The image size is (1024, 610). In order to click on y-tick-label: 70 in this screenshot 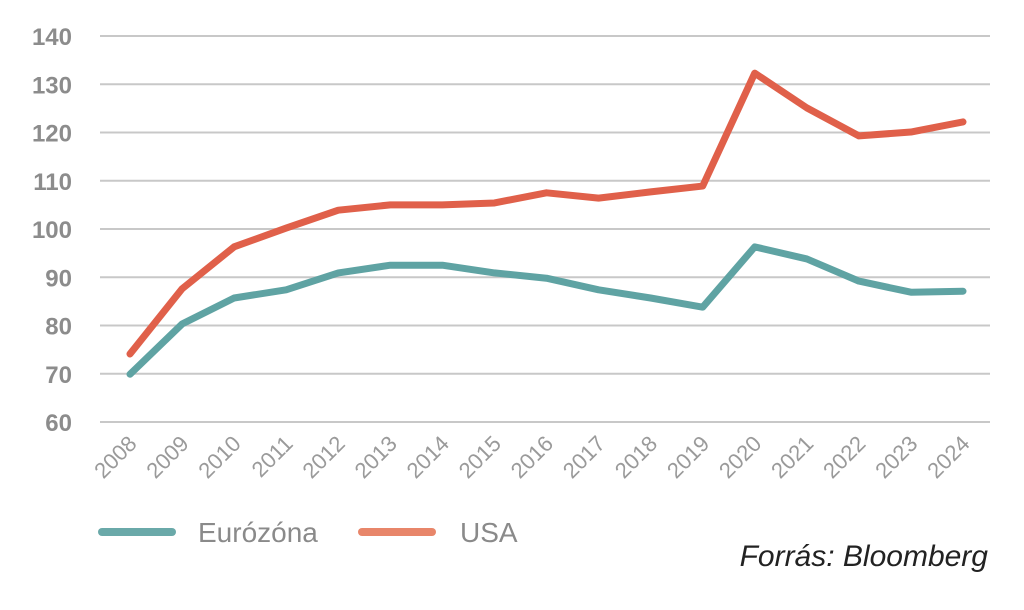, I will do `click(58, 375)`.